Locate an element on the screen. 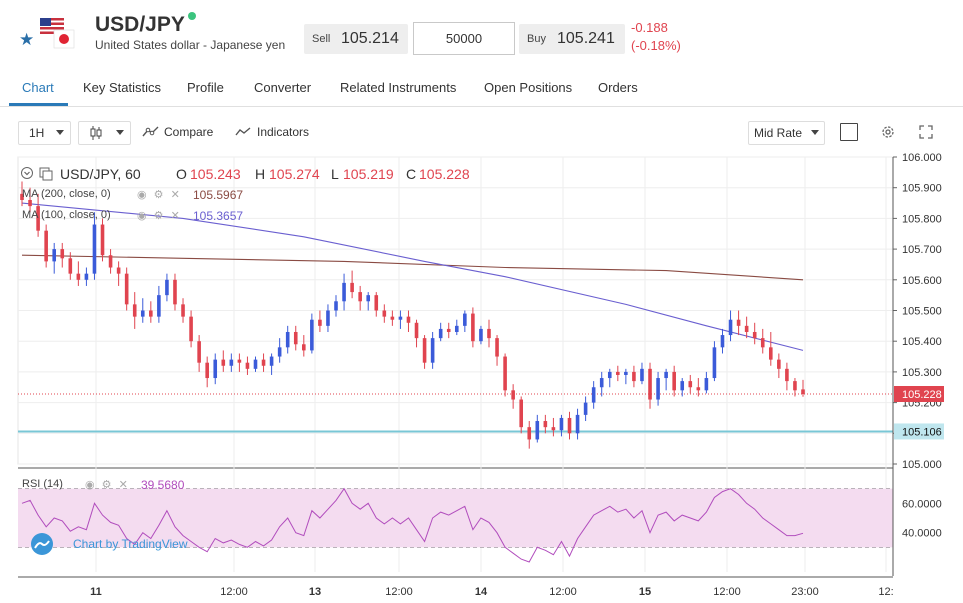 This screenshot has height=603, width=963. sell-button: Sell 105.214 is located at coordinates (356, 39).